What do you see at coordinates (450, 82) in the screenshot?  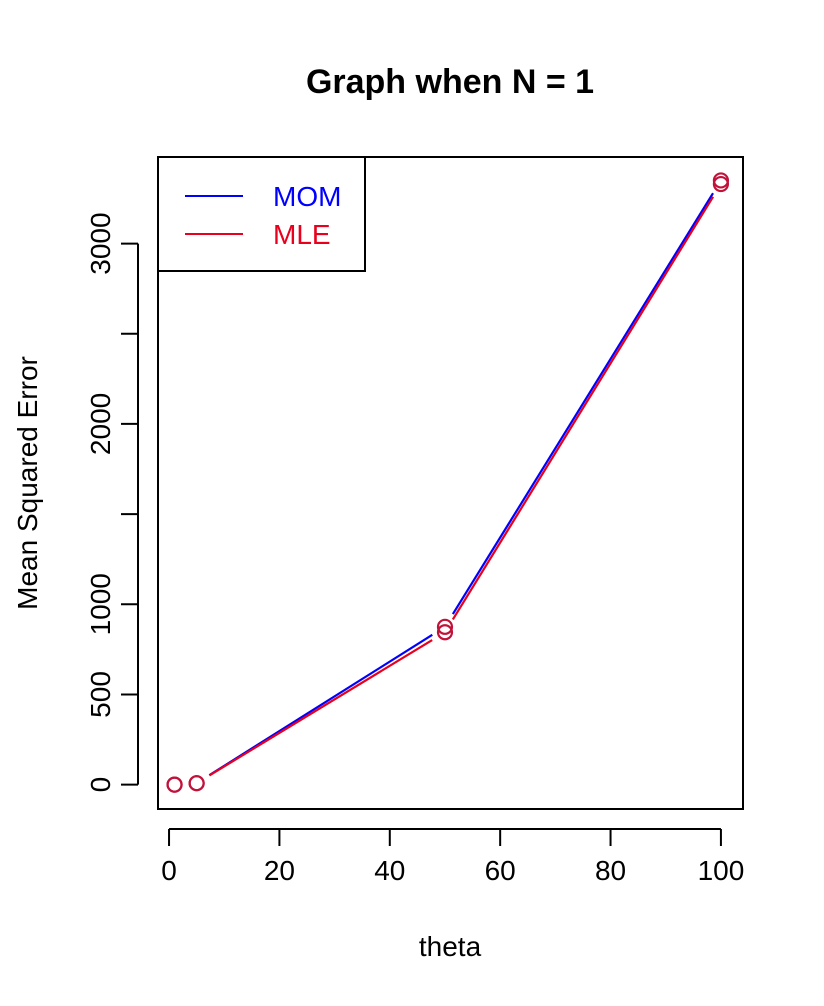 I see `chart-title: Graph when N = 1` at bounding box center [450, 82].